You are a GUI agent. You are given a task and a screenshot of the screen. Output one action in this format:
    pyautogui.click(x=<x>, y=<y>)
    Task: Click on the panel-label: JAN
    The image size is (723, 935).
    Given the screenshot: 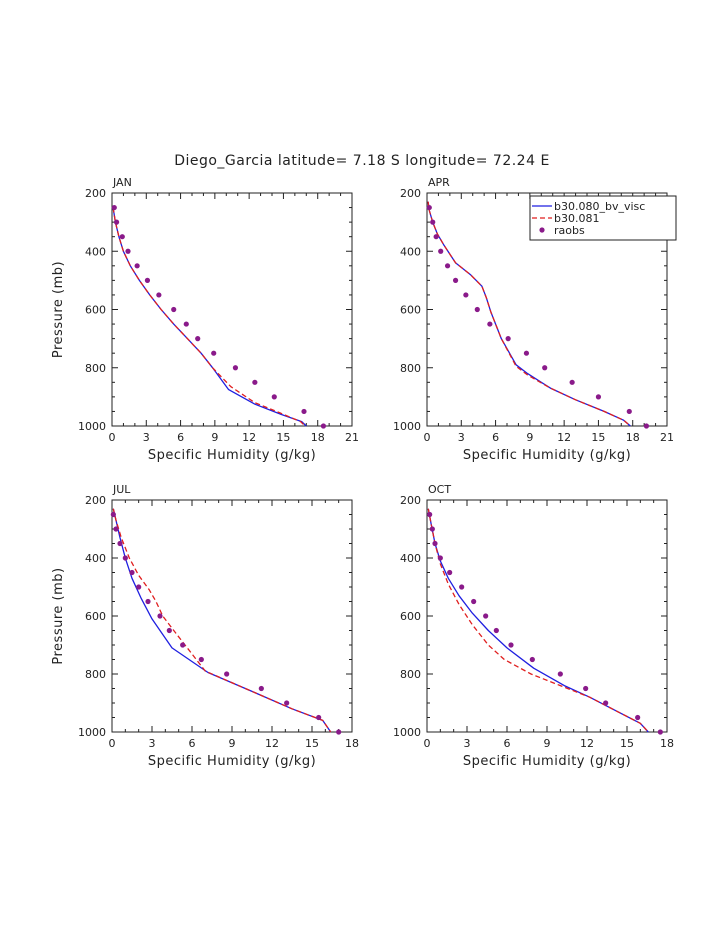 What is the action you would take?
    pyautogui.click(x=122, y=182)
    